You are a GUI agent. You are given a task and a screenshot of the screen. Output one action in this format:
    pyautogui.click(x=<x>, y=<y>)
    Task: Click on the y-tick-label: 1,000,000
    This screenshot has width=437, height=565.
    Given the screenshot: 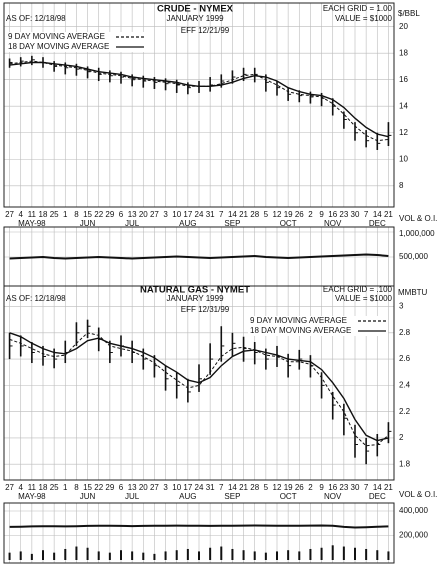 What is the action you would take?
    pyautogui.click(x=417, y=233)
    